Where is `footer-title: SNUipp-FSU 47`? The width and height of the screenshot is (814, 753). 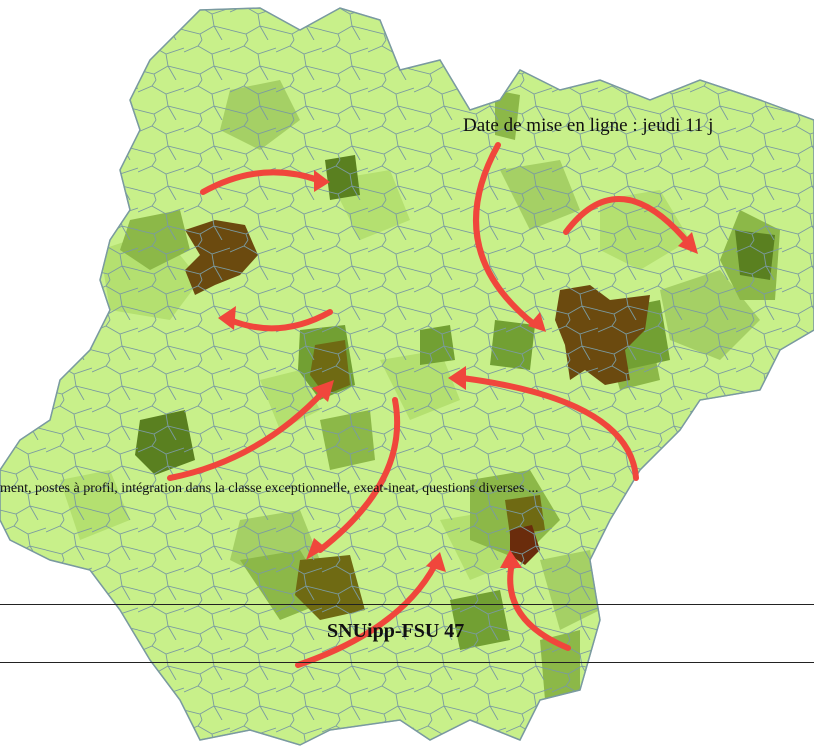 footer-title: SNUipp-FSU 47 is located at coordinates (396, 631).